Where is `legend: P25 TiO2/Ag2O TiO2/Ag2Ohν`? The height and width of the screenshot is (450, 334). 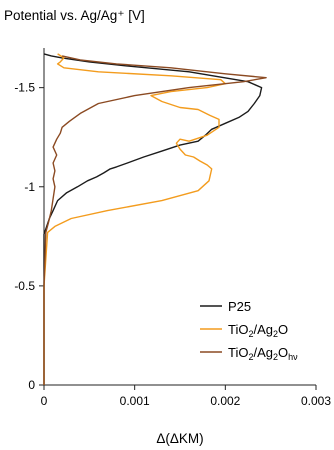
legend: P25 TiO2/Ag2O TiO2/Ag2Ohν is located at coordinates (249, 330).